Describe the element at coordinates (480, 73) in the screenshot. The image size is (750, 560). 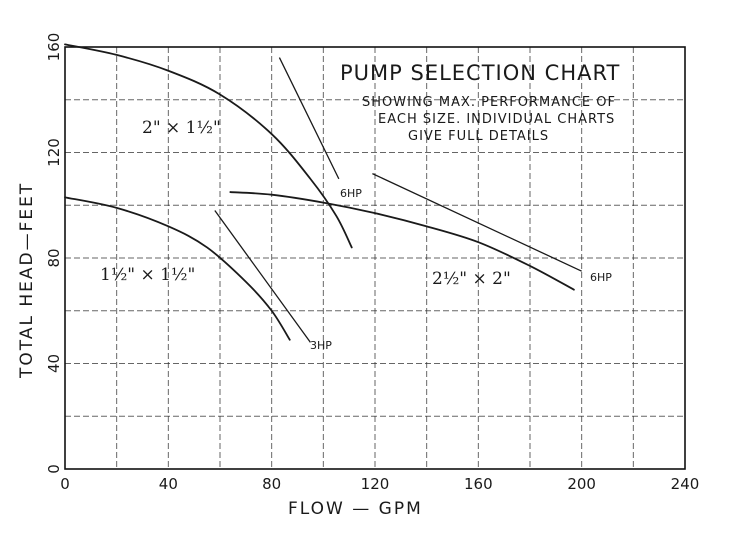
I see `chart-title: PUMP SELECTION CHART` at that location.